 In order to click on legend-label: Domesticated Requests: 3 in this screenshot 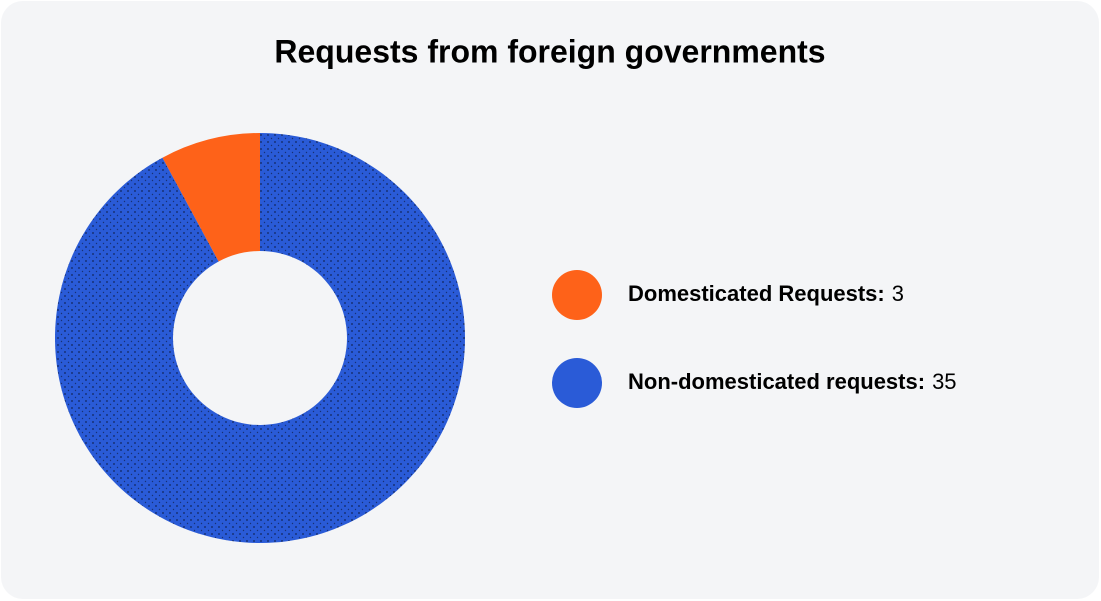, I will do `click(766, 293)`.